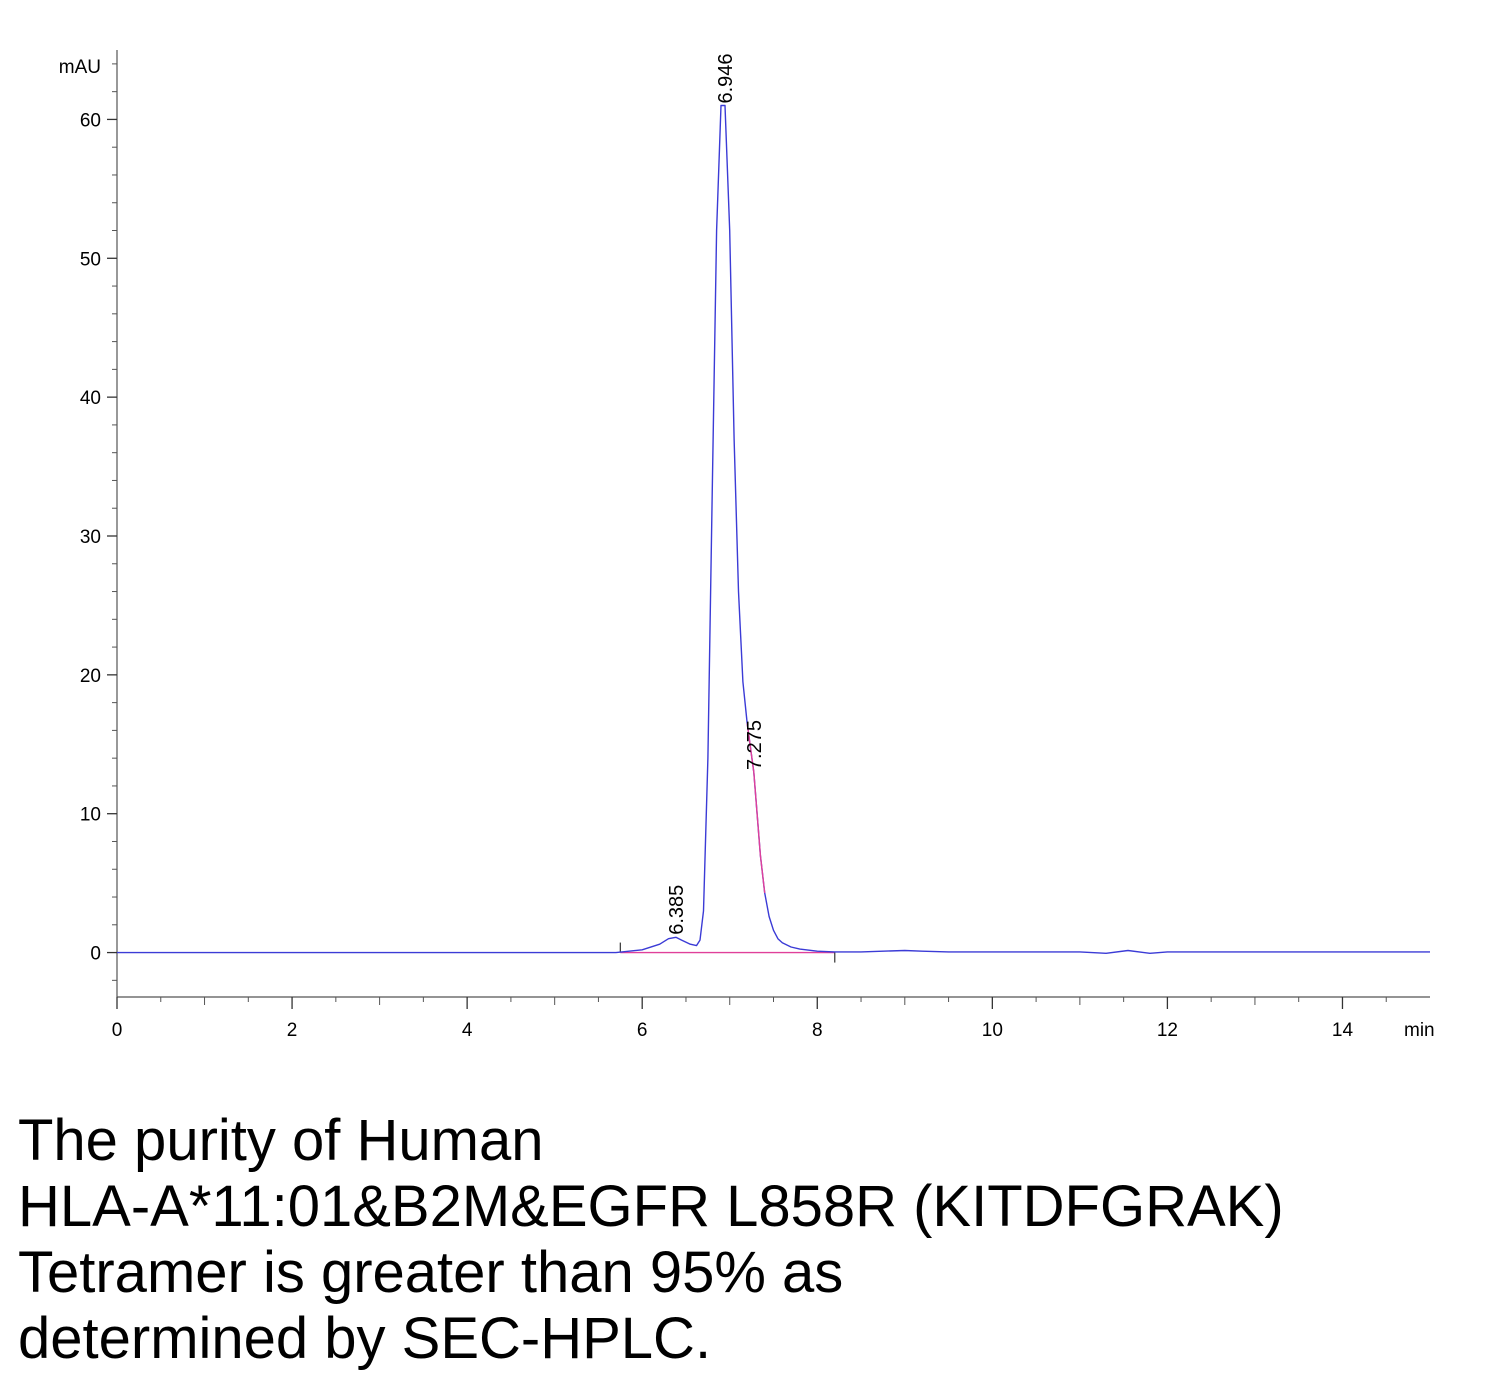  Describe the element at coordinates (80, 67) in the screenshot. I see `y-unit-label: mAU` at that location.